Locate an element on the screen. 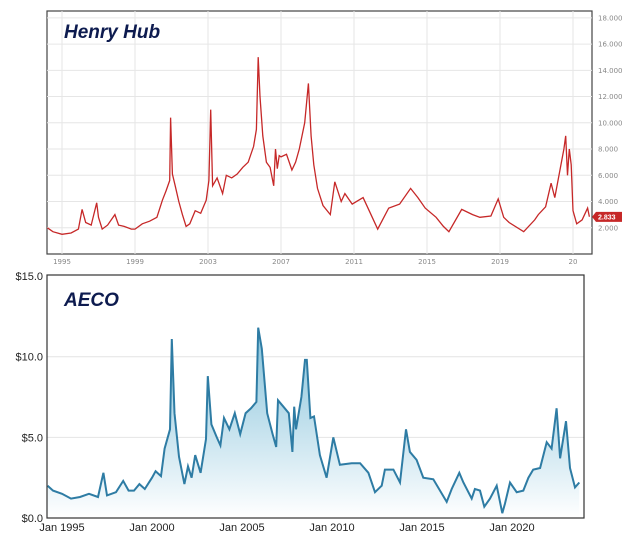 The image size is (640, 538). y-tick-label: $0.0 is located at coordinates (32, 519).